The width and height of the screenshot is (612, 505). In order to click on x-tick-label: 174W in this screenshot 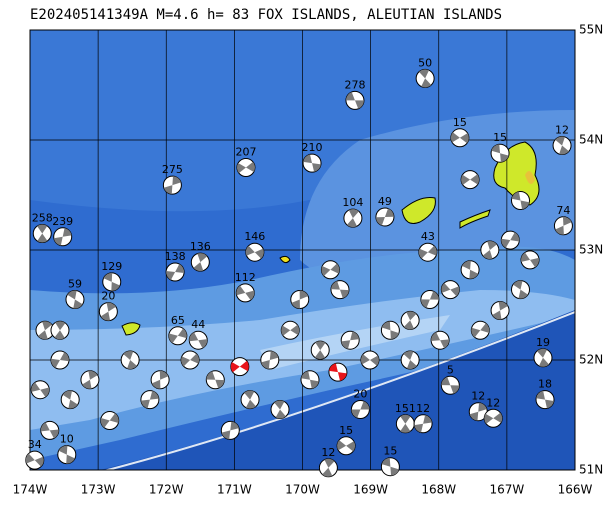, I will do `click(30, 490)`.